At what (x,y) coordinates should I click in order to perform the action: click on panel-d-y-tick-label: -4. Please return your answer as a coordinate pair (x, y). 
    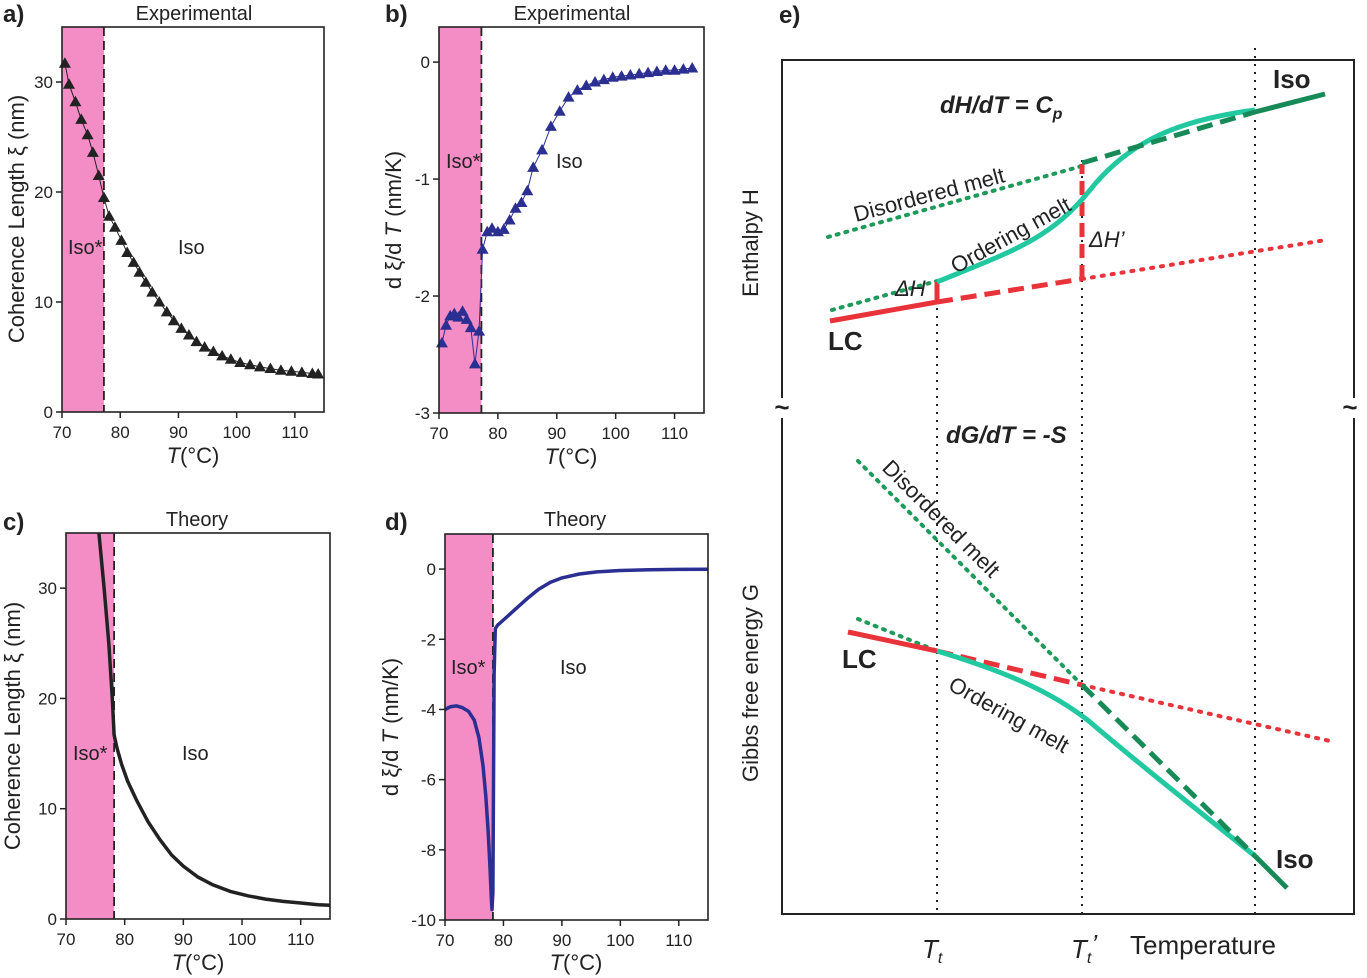
    Looking at the image, I should click on (428, 709).